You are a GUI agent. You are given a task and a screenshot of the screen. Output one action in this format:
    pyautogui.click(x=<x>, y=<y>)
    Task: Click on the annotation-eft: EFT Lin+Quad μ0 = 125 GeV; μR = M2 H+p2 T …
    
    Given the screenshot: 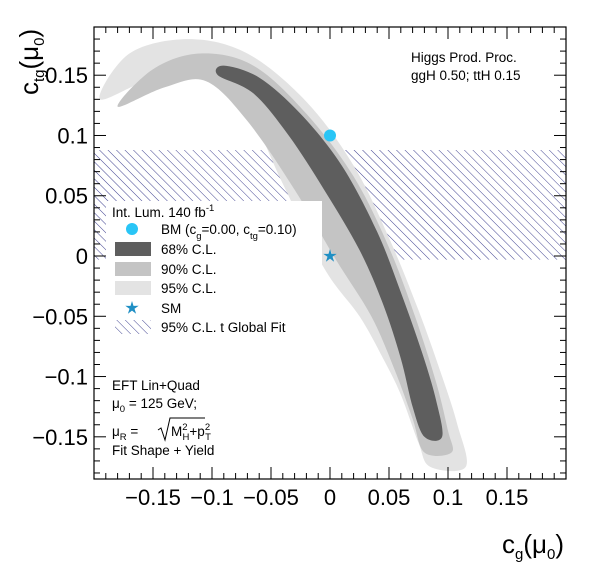 What is the action you would take?
    pyautogui.click(x=163, y=418)
    